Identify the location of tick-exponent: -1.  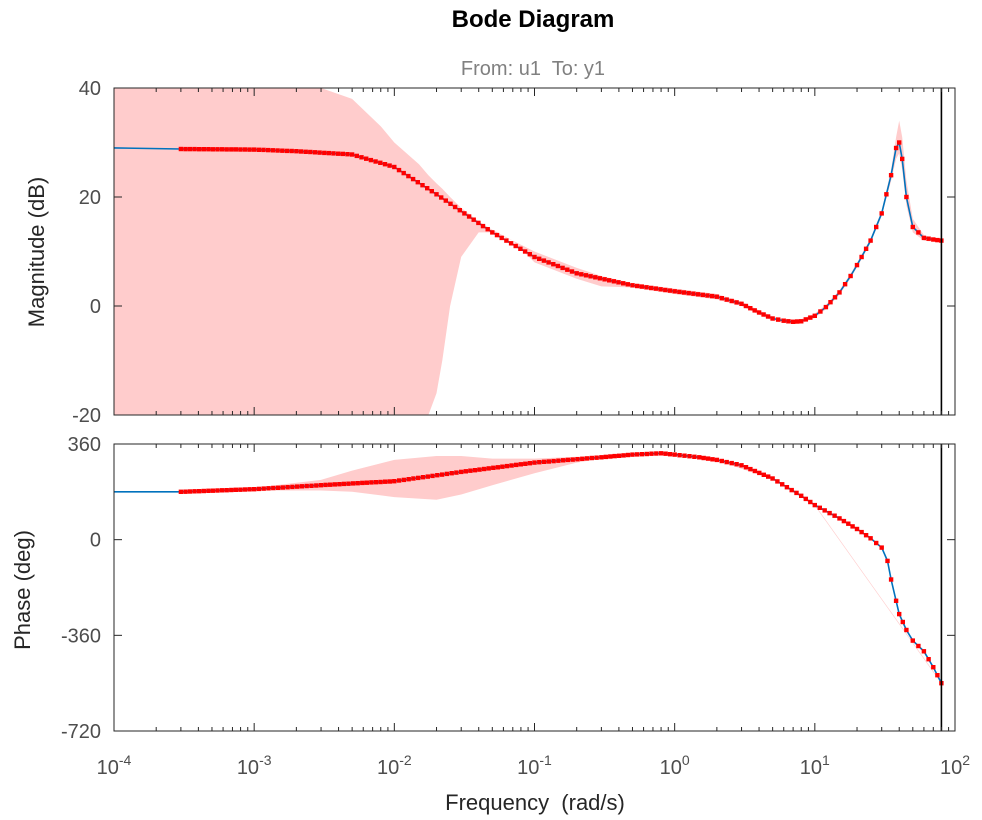
(545, 760).